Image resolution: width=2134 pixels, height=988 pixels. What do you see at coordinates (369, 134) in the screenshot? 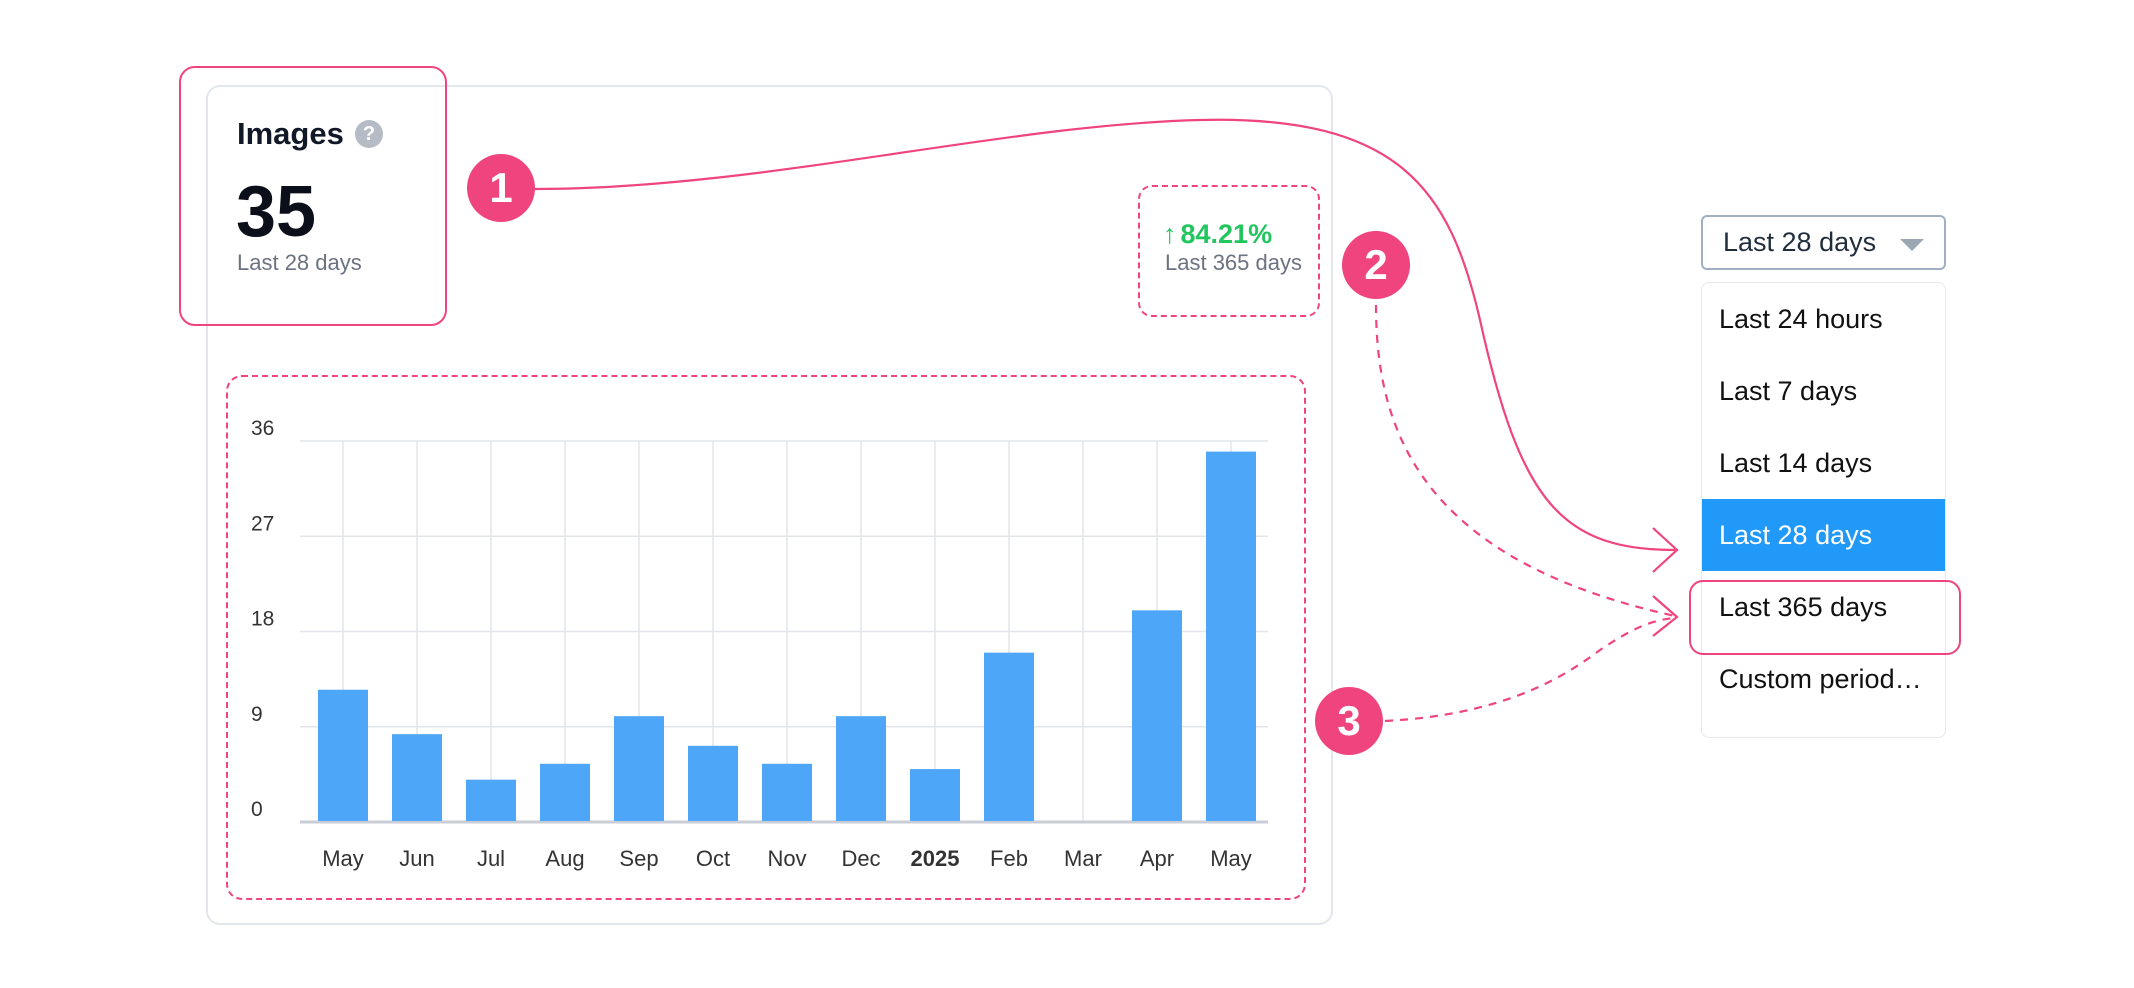
I see `question-circle-icon: ?` at bounding box center [369, 134].